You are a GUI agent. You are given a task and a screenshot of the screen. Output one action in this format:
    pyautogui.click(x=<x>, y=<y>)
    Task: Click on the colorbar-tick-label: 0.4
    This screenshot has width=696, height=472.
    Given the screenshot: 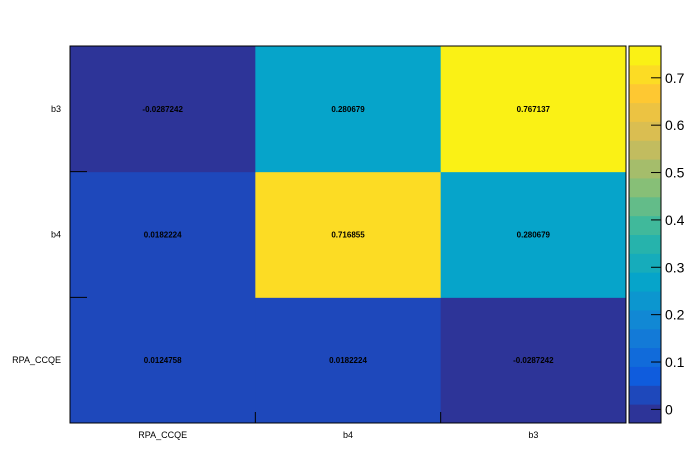 What is the action you would take?
    pyautogui.click(x=675, y=220)
    